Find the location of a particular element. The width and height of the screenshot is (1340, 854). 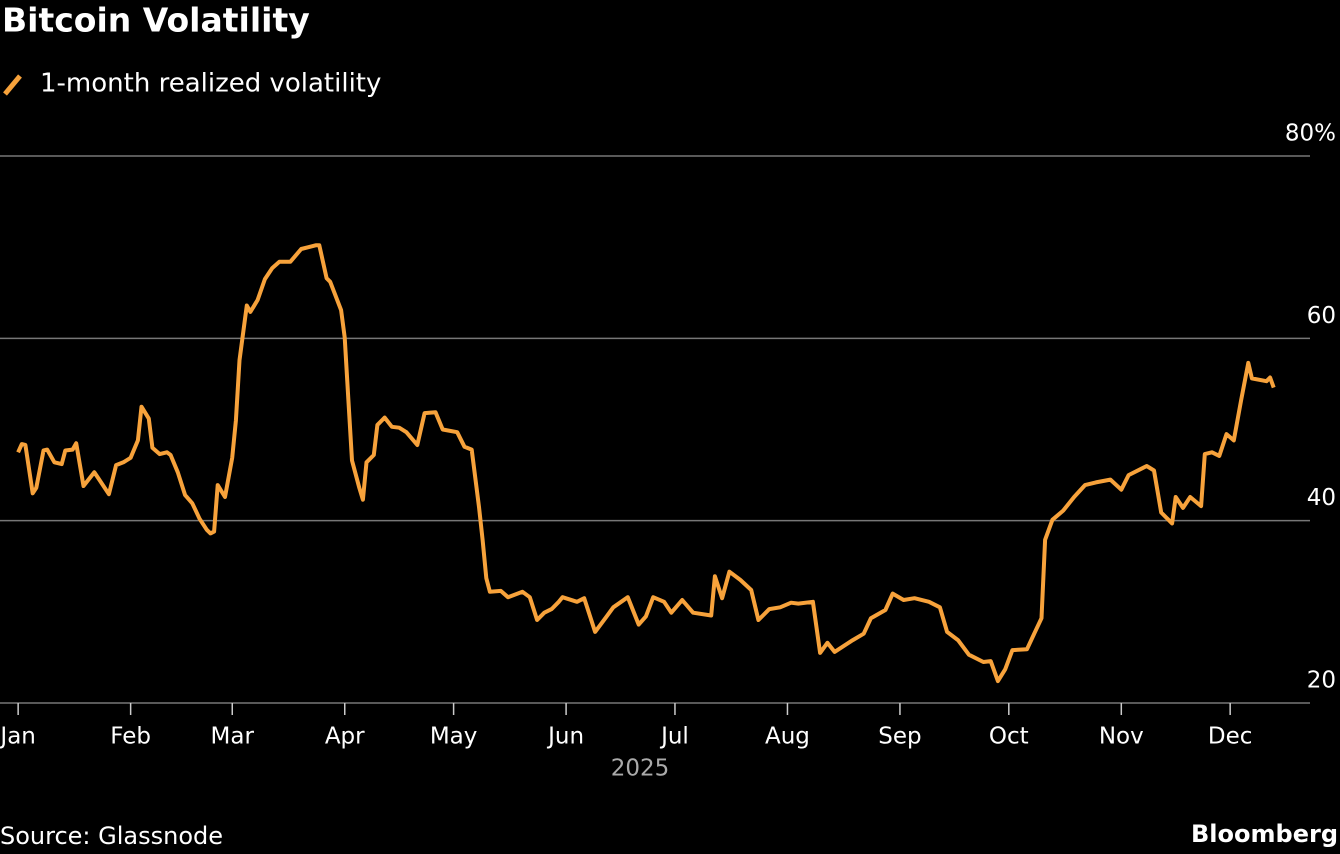

y-tick-label: 40 is located at coordinates (1321, 498).